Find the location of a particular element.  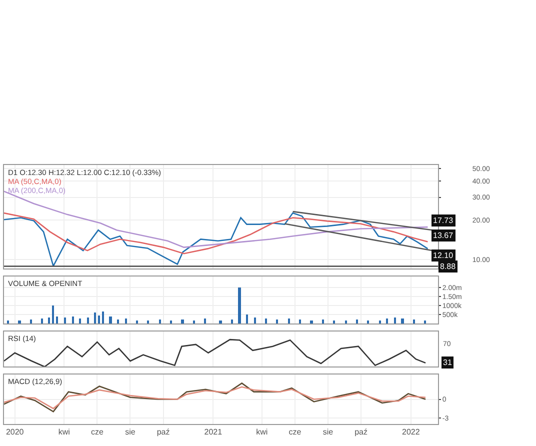

annotation: 12.10 is located at coordinates (443, 255).